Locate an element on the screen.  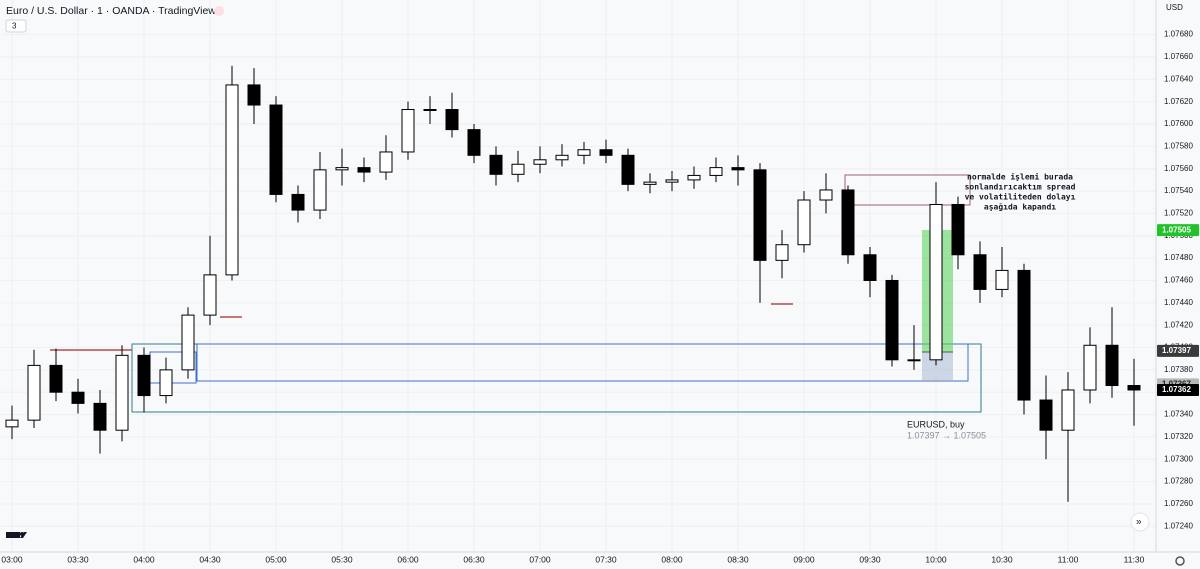
scroll-button is located at coordinates (1140, 522).